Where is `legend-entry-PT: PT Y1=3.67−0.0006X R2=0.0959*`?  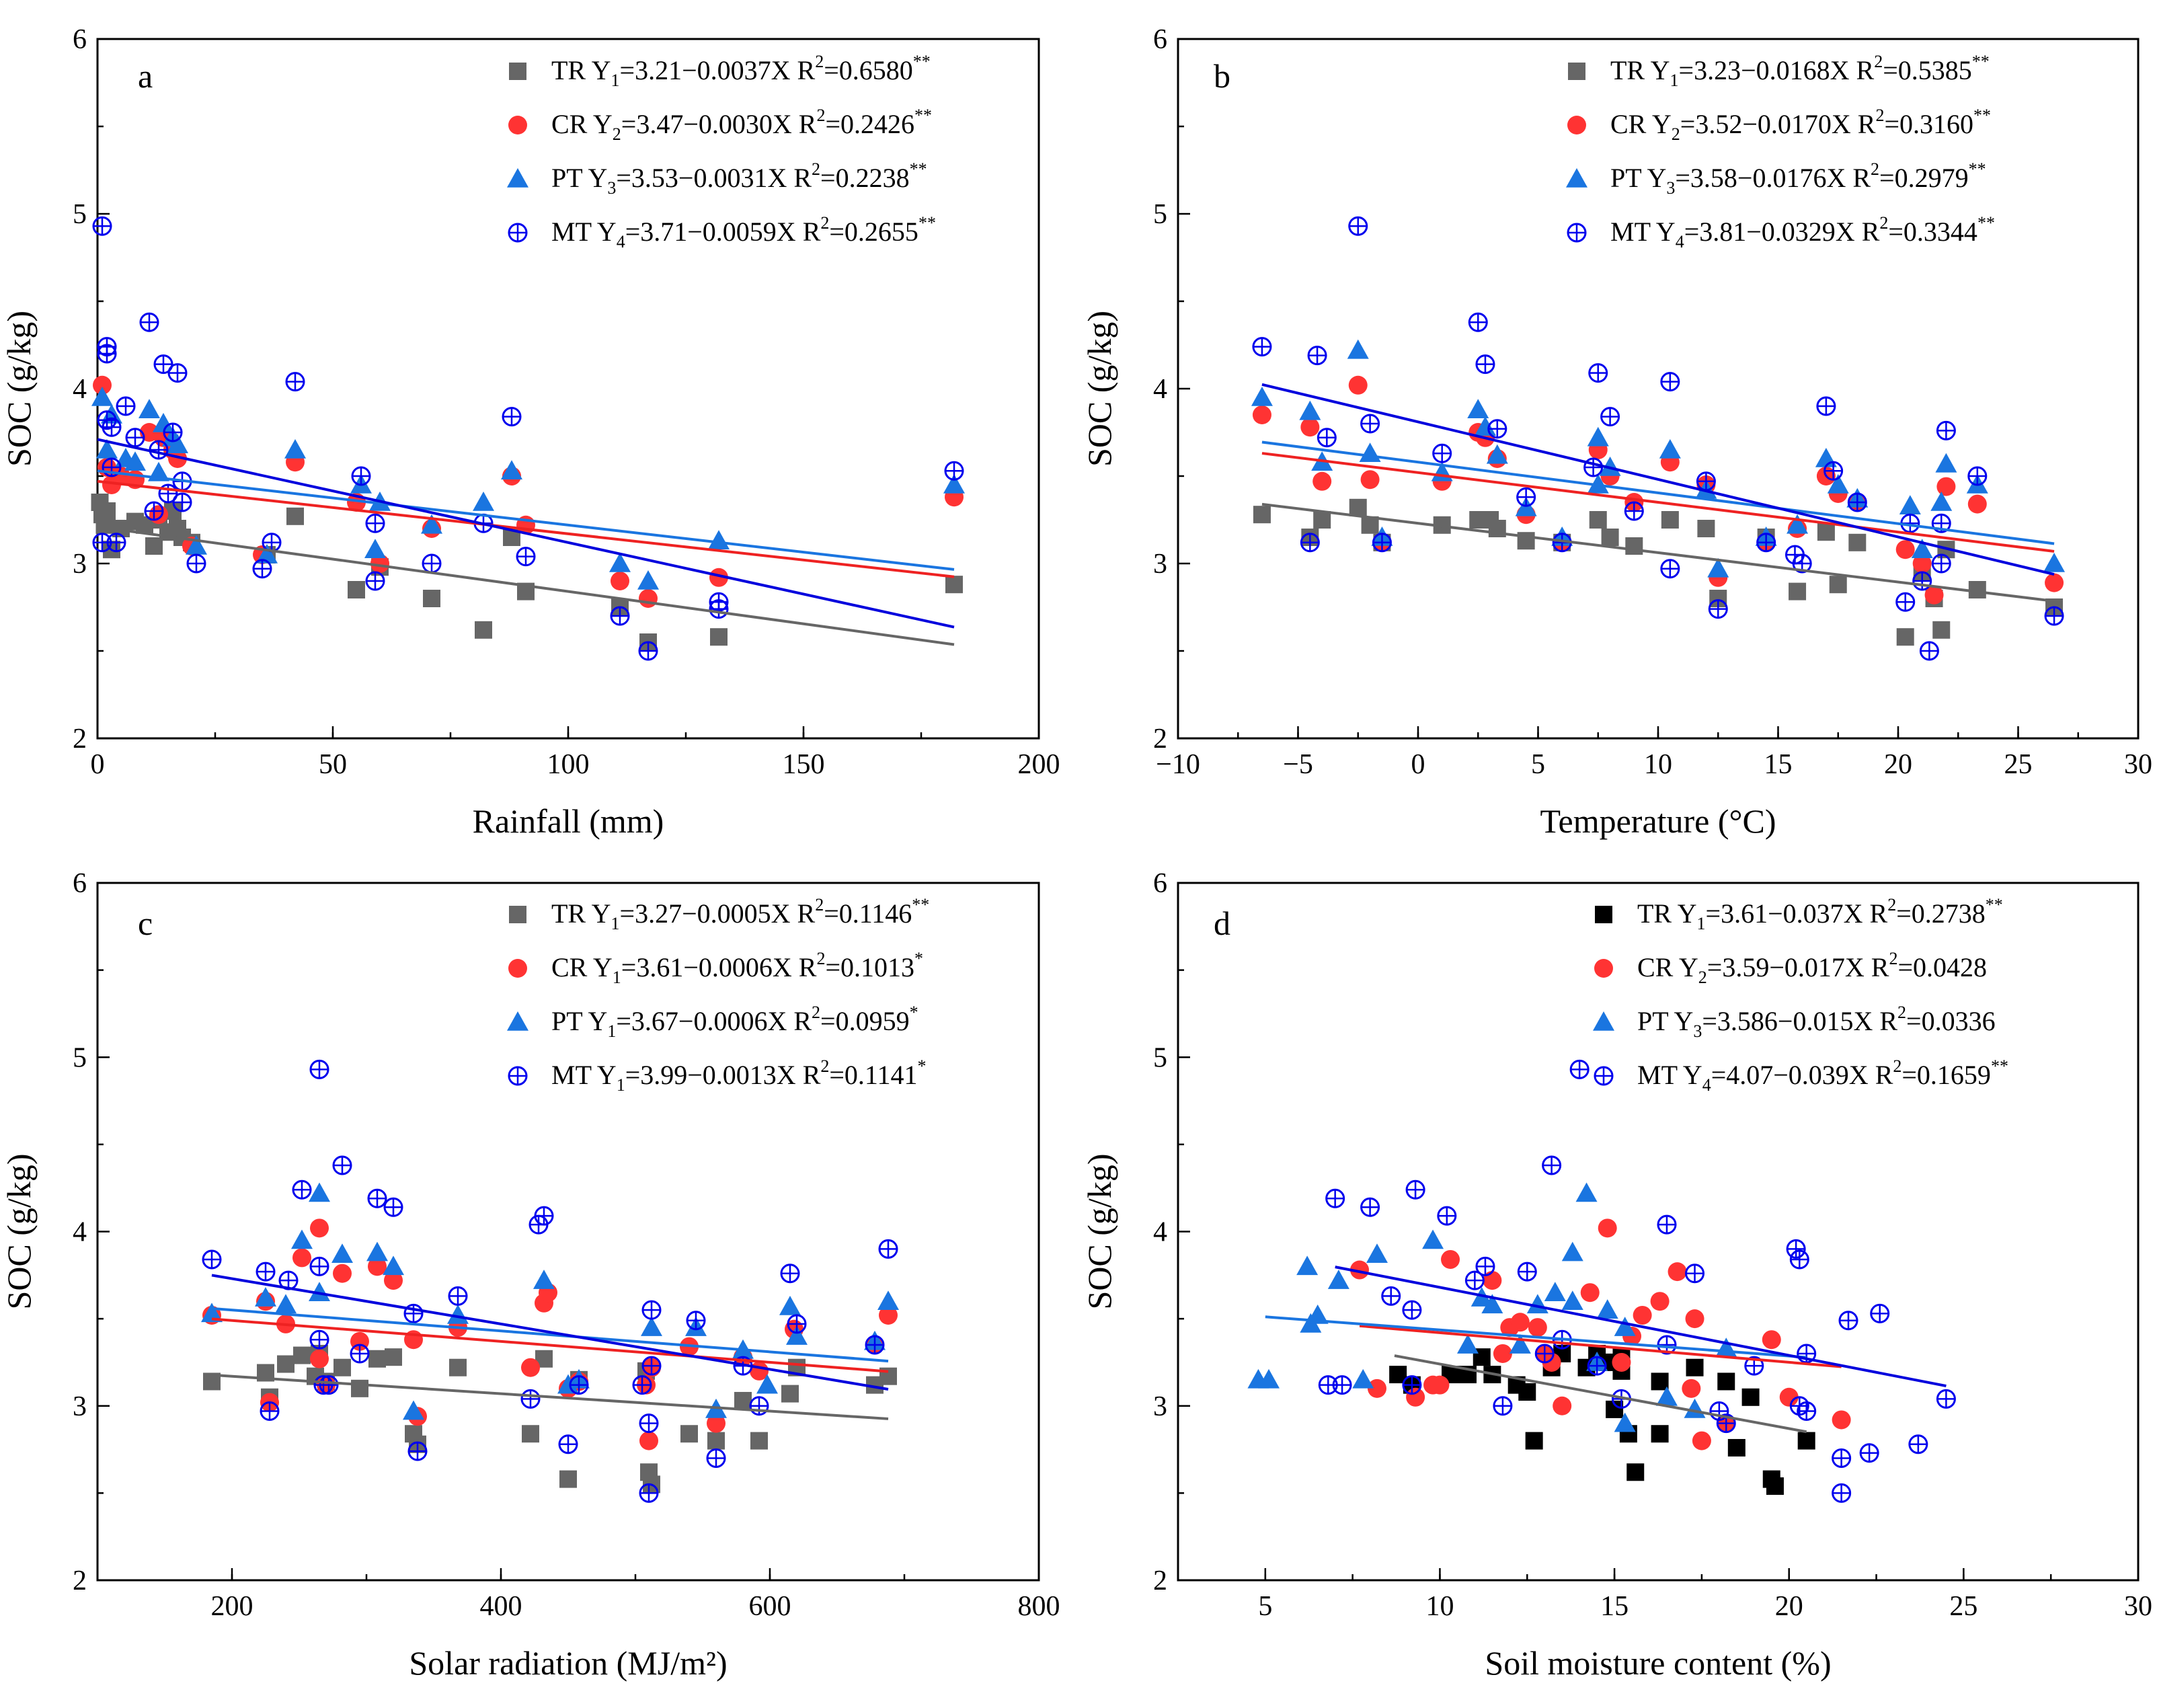 legend-entry-PT: PT Y1=3.67−0.0006X R2=0.0959* is located at coordinates (734, 1022).